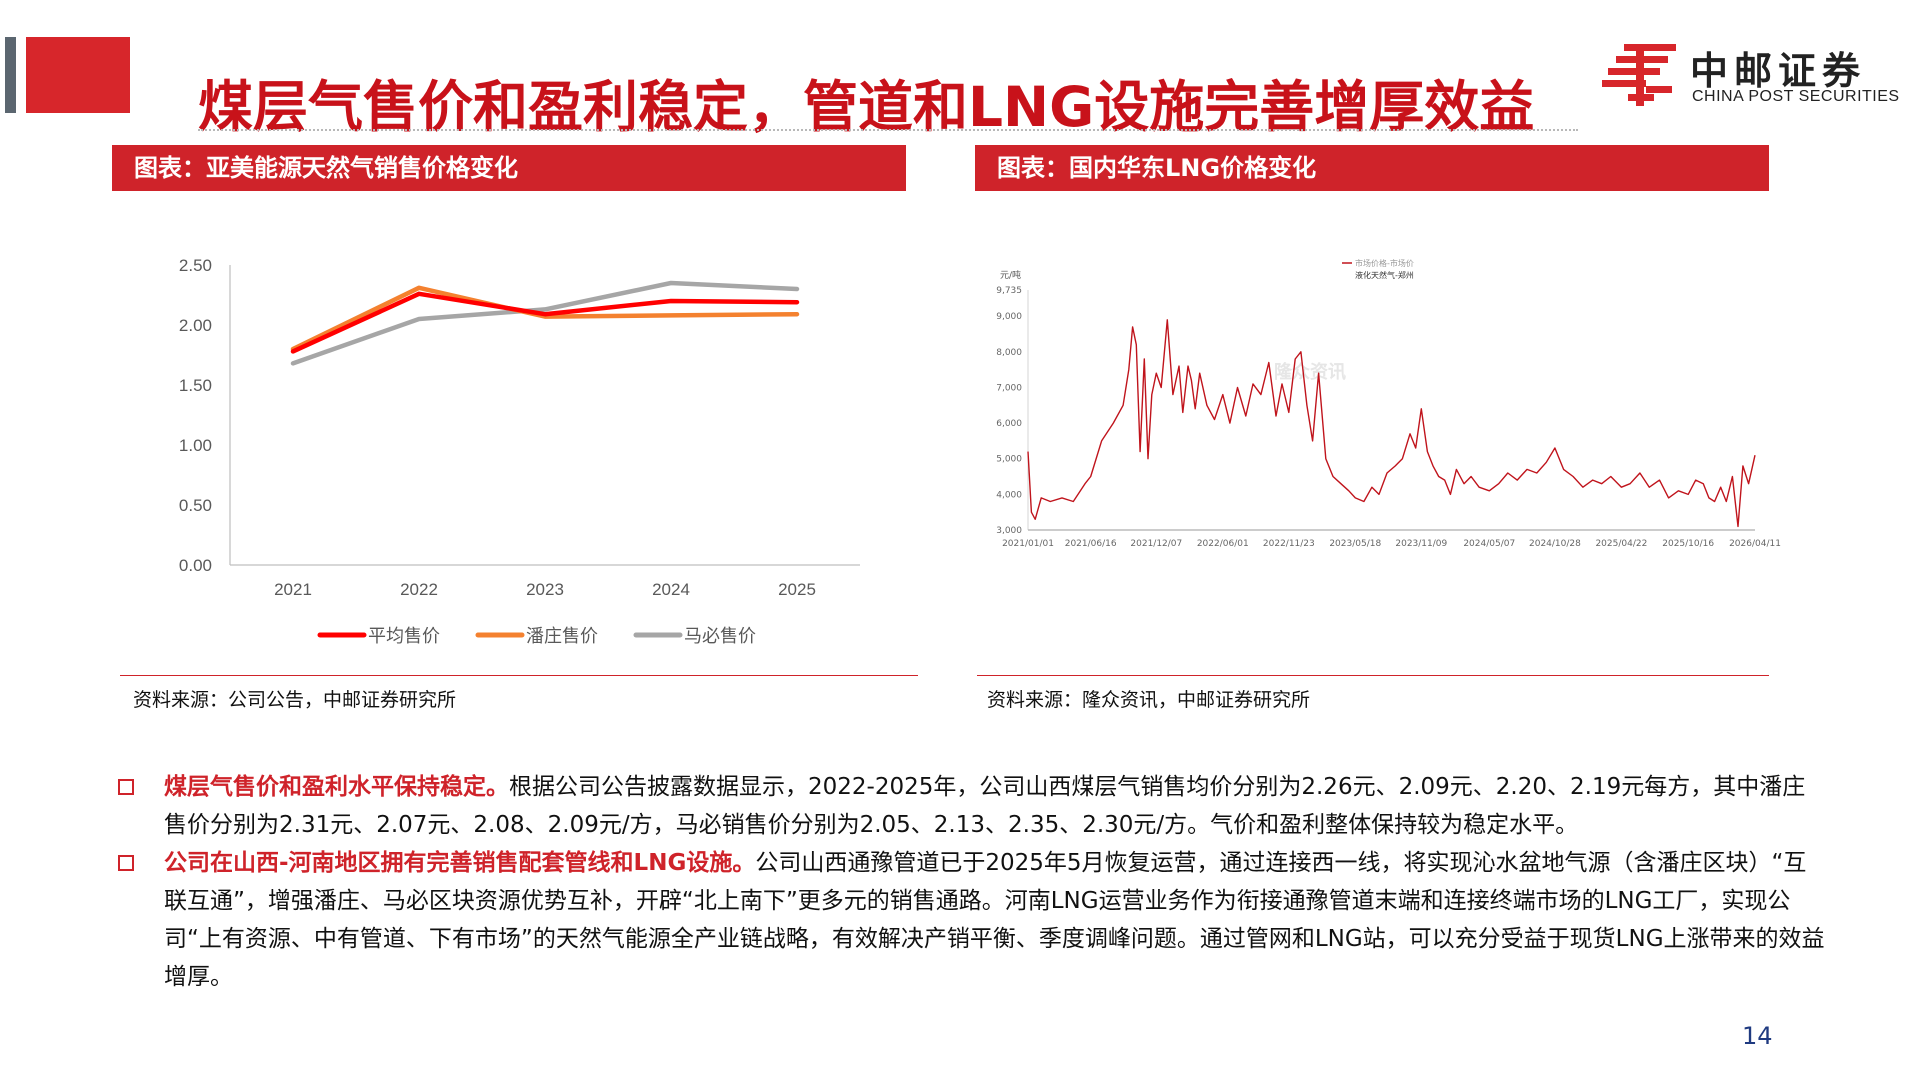  I want to click on x-tick-label: 2025, so click(797, 589).